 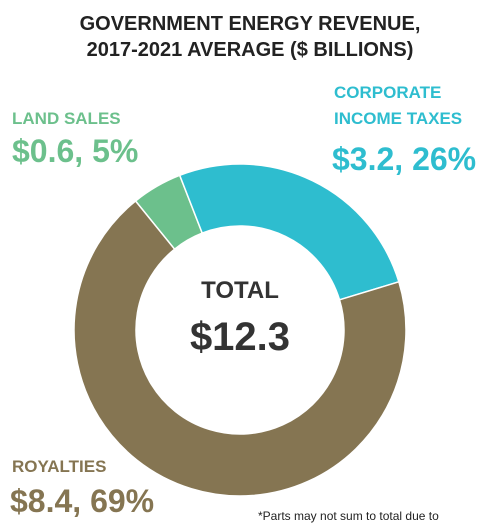 What do you see at coordinates (404, 159) in the screenshot?
I see `data-label: $3.2, 26%` at bounding box center [404, 159].